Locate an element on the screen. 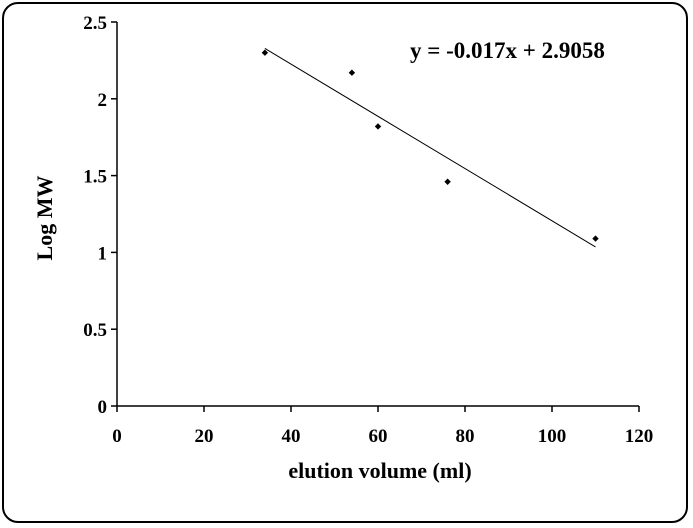 This screenshot has width=693, height=528. y-tick-label: 2 is located at coordinates (103, 100).